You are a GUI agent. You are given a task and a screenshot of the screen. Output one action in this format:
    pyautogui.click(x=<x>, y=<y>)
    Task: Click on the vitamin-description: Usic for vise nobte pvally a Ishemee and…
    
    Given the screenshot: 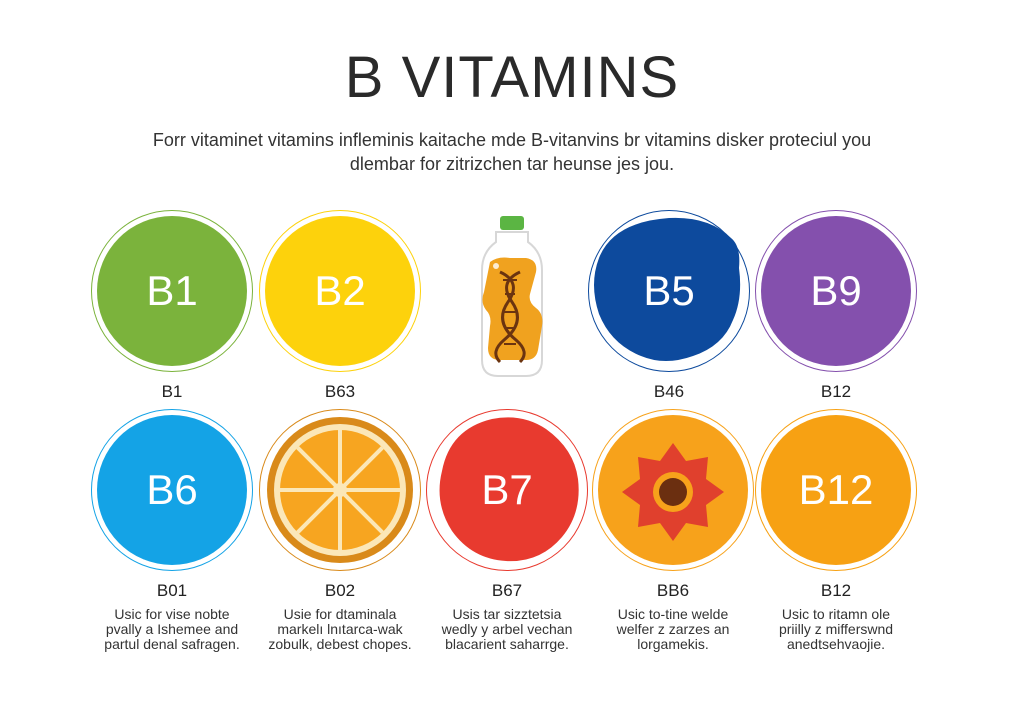 What is the action you would take?
    pyautogui.click(x=172, y=629)
    